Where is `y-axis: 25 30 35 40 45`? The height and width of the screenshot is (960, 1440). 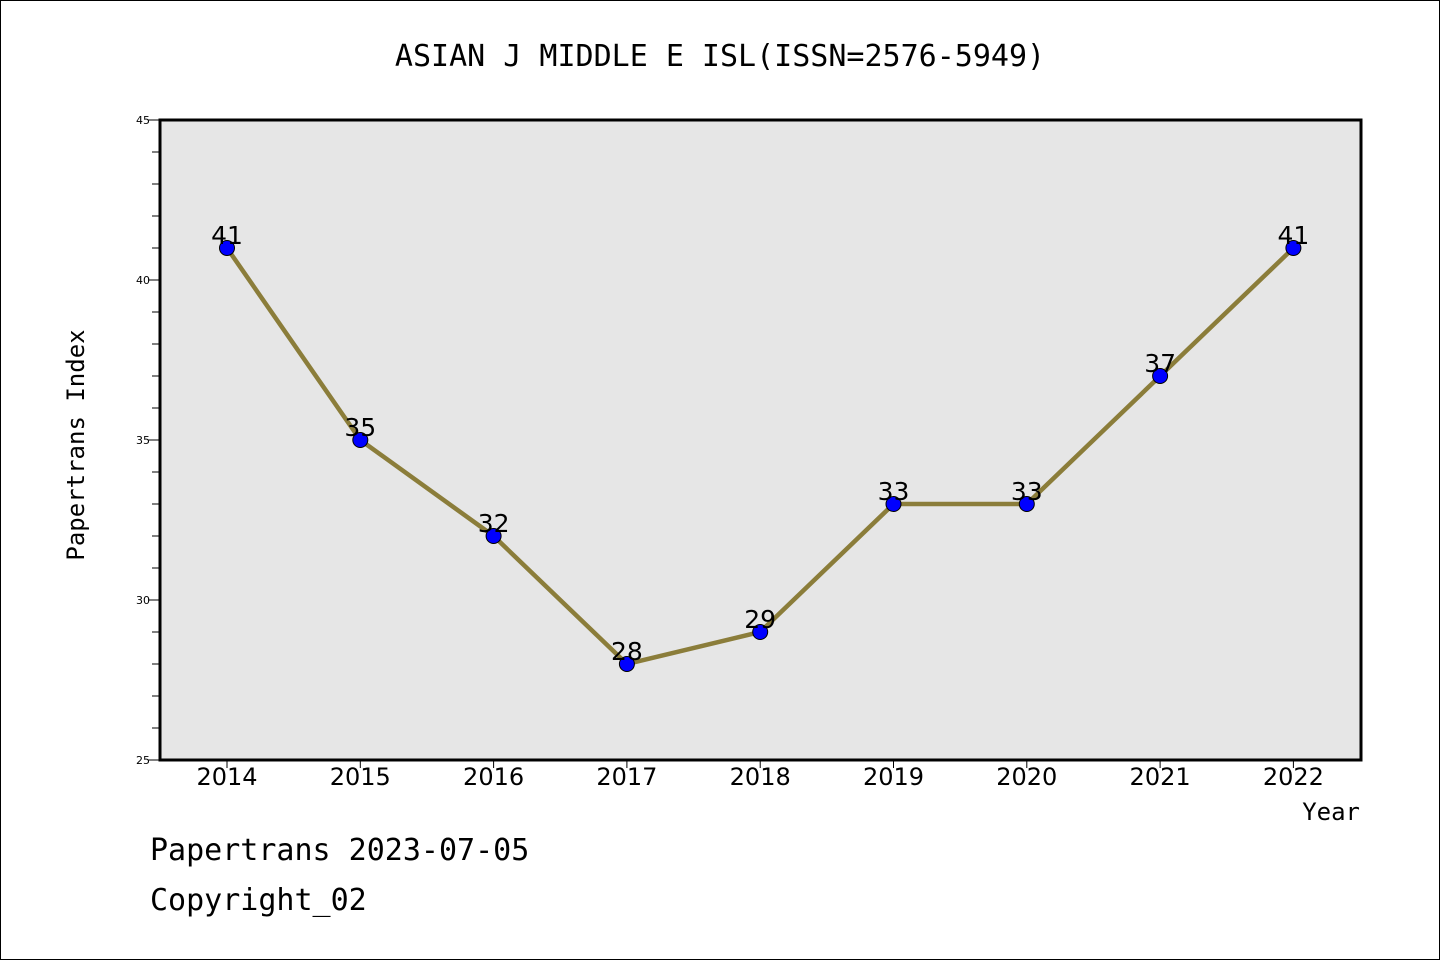 y-axis: 25 30 35 40 45 is located at coordinates (148, 440).